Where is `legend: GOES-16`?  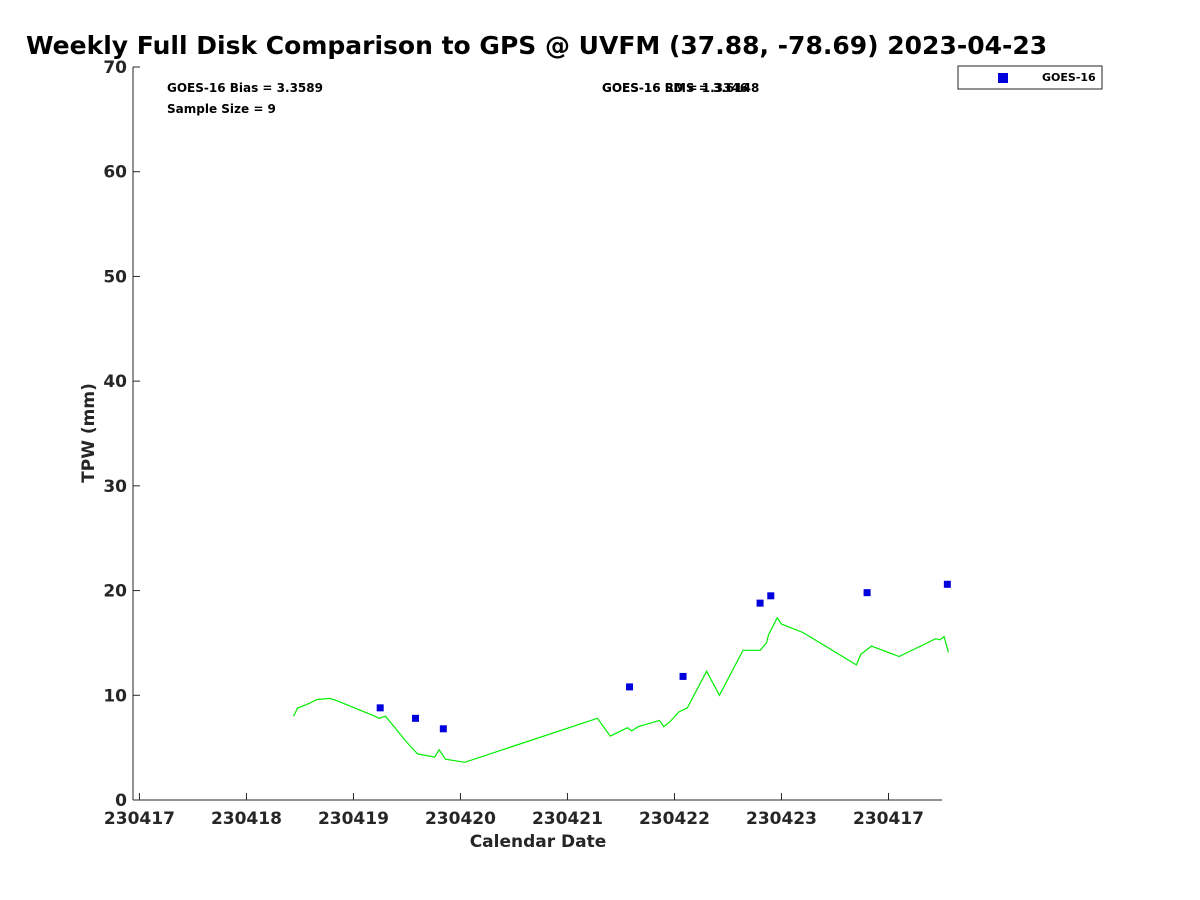
legend: GOES-16 is located at coordinates (1030, 77).